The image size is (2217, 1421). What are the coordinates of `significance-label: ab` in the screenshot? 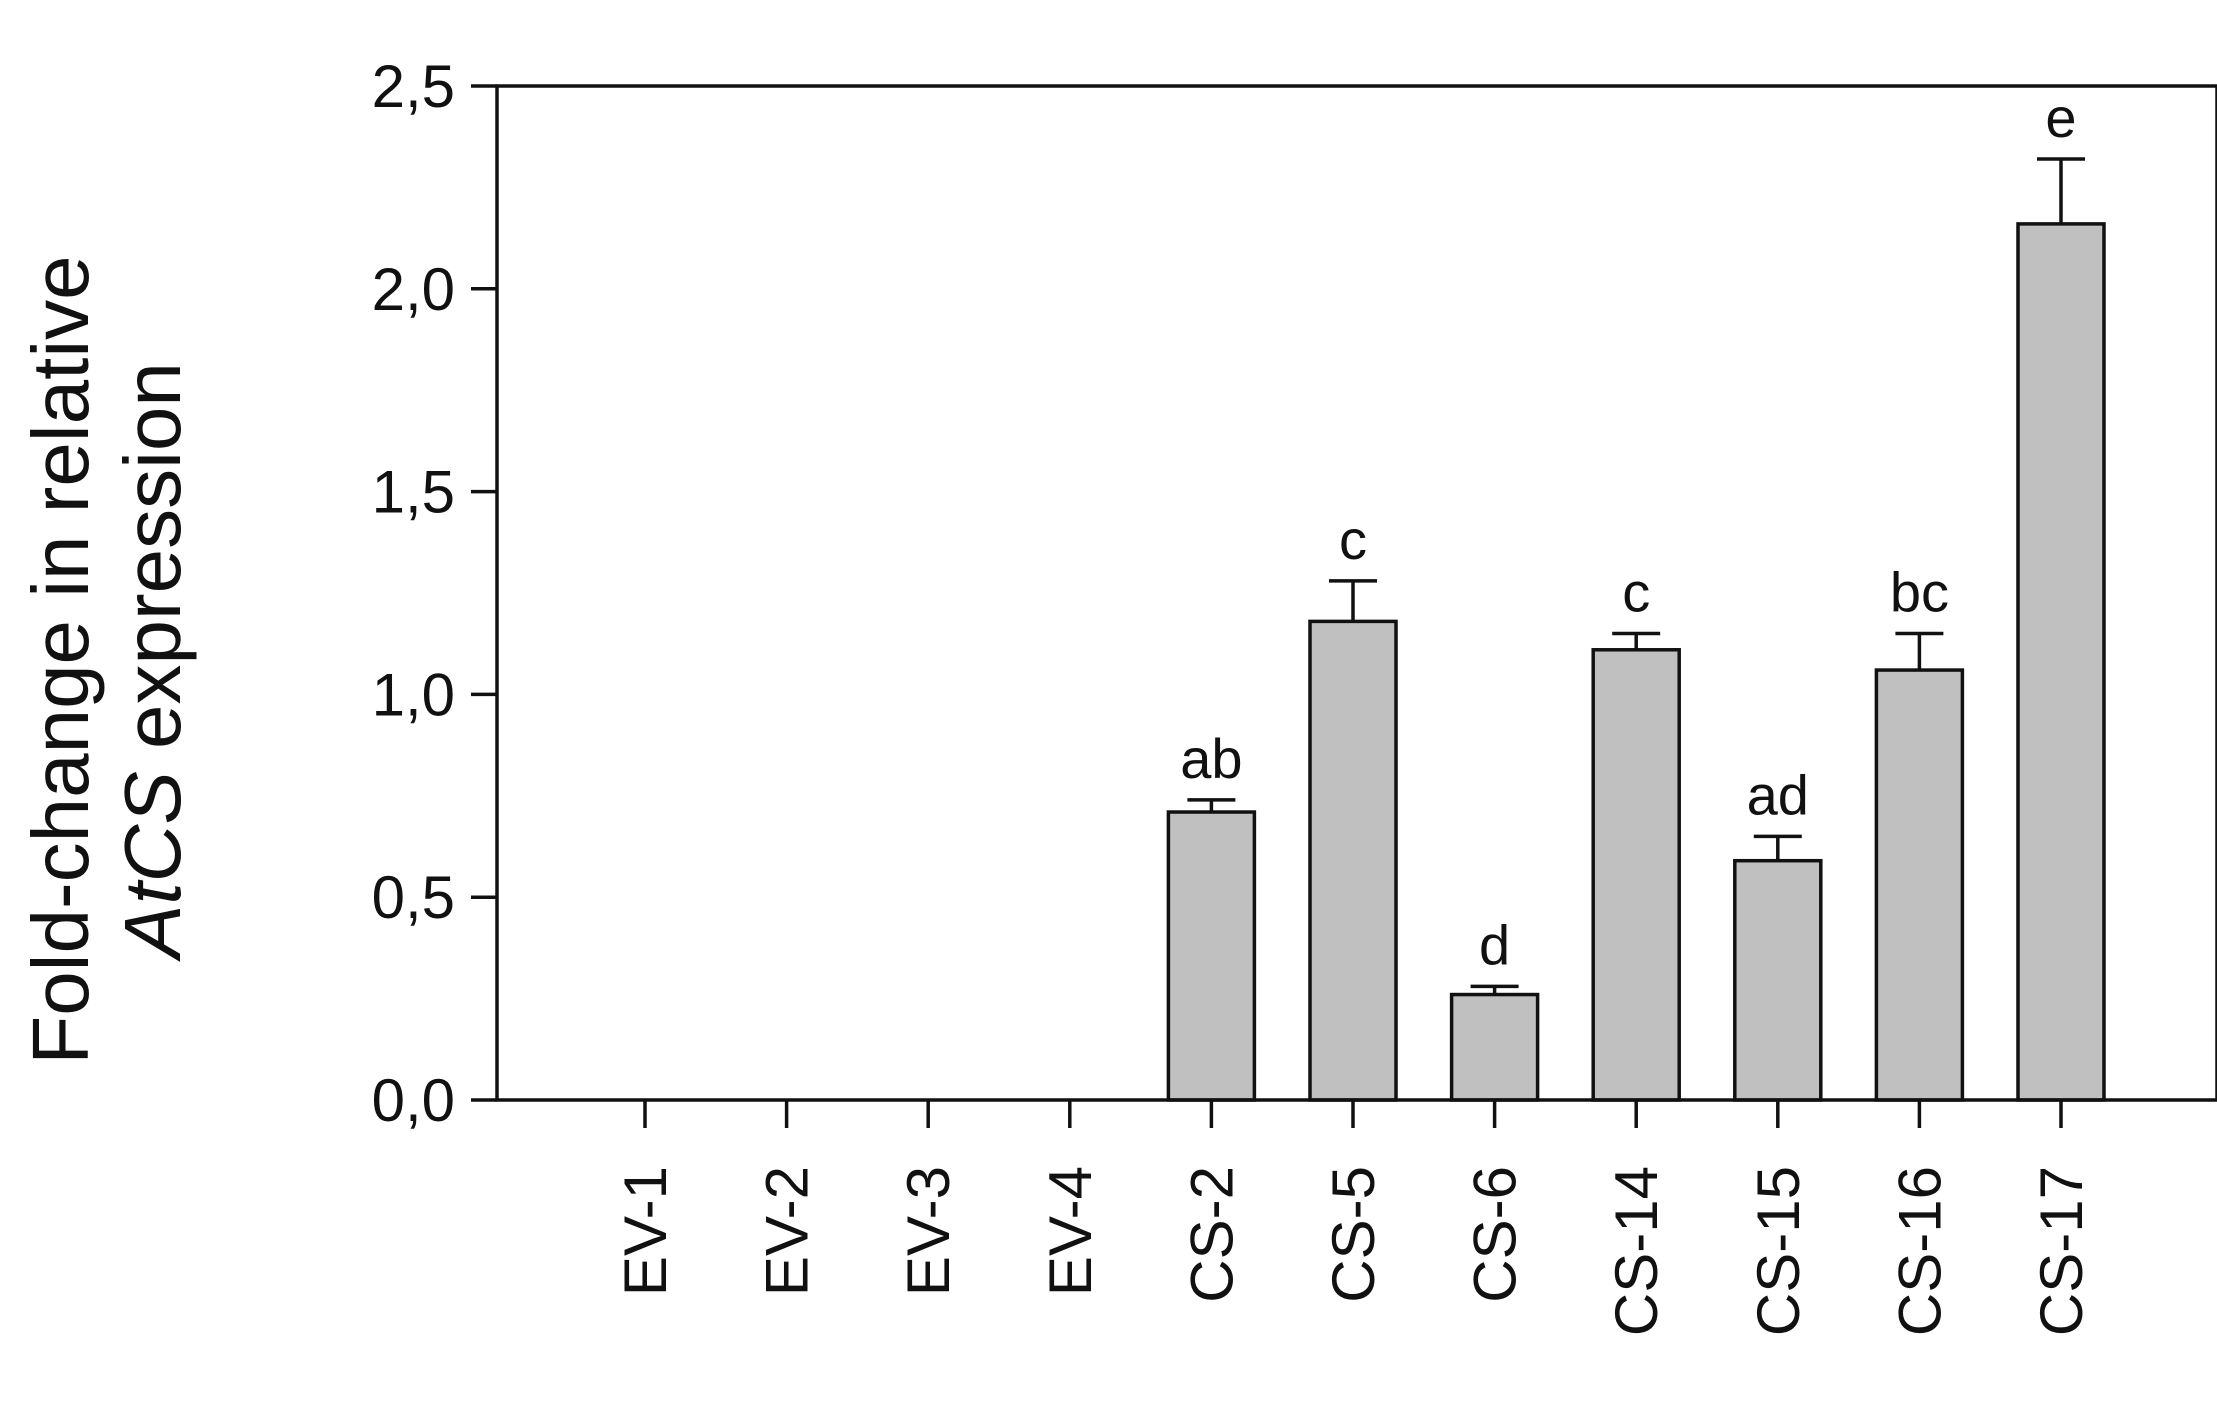 It's located at (1211, 758).